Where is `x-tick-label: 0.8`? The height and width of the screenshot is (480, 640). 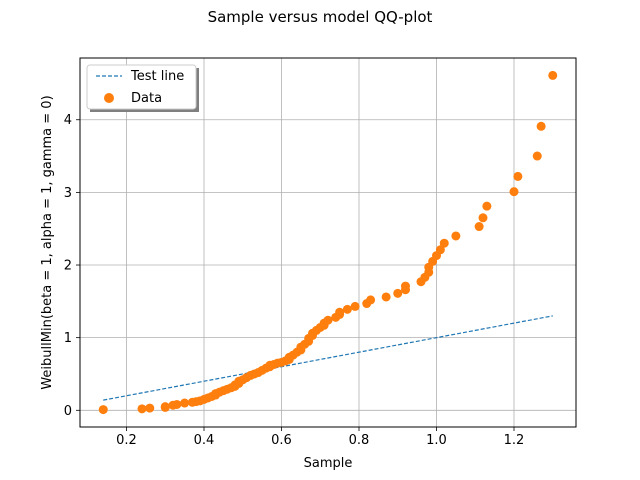 x-tick-label: 0.8 is located at coordinates (359, 440).